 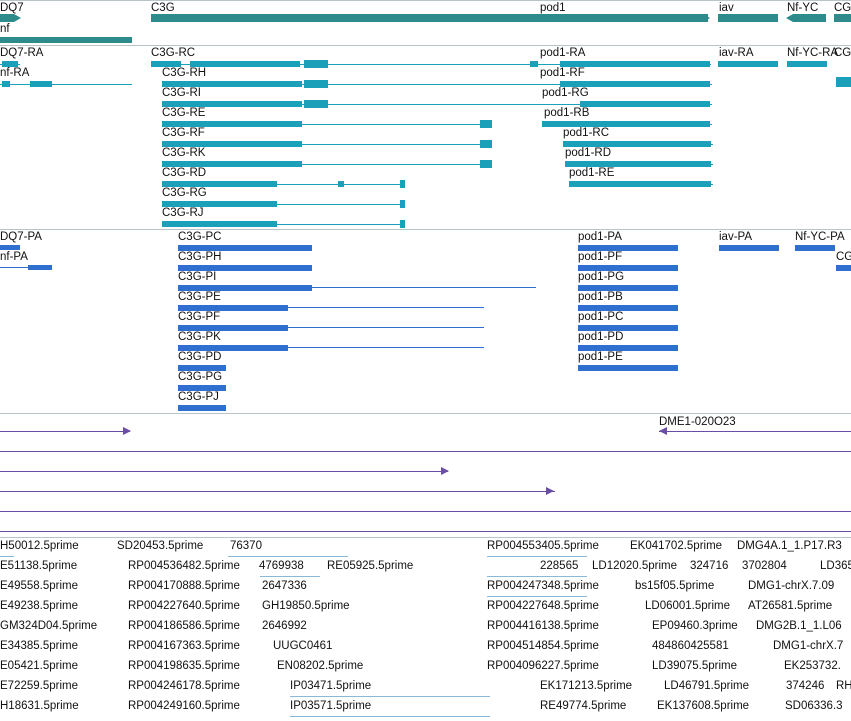 I want to click on transcript-label: CG, so click(x=842, y=53).